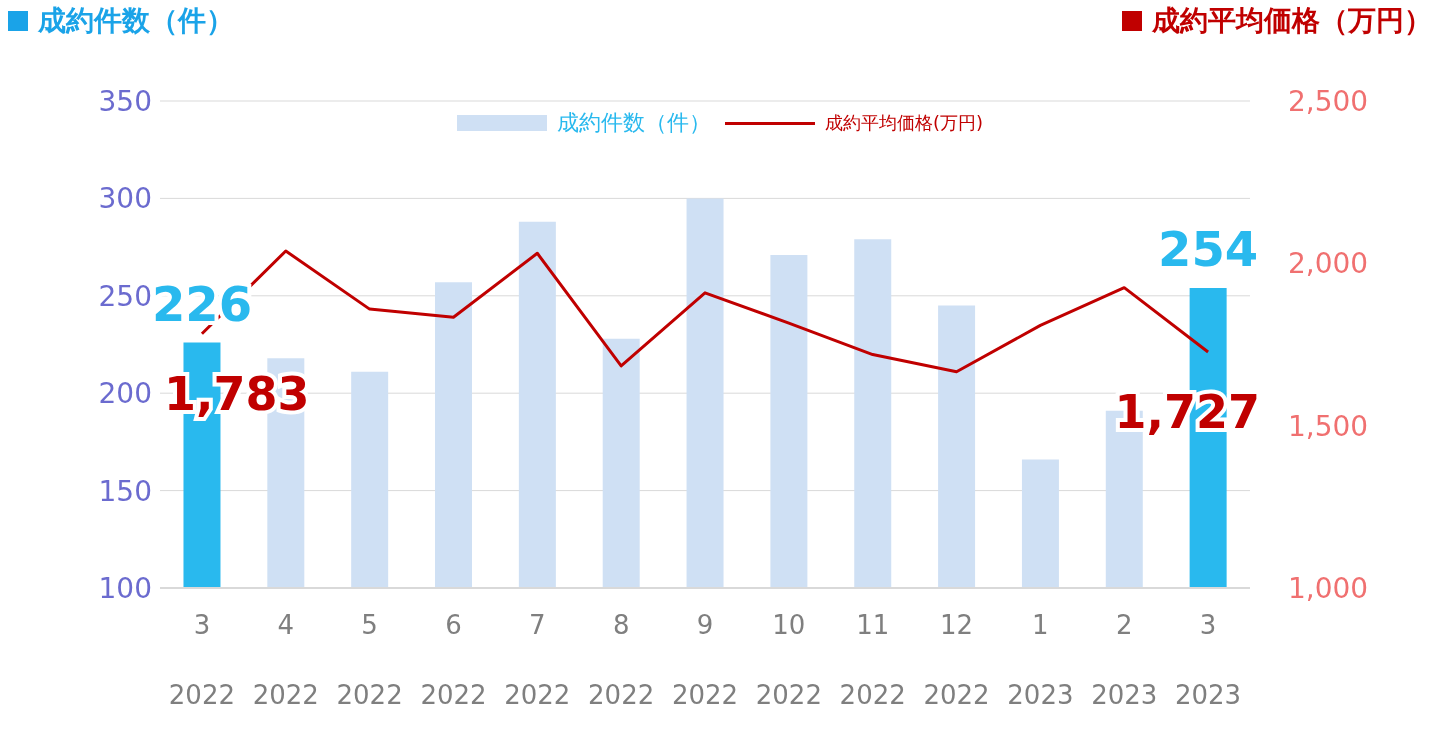  What do you see at coordinates (537, 660) in the screenshot?
I see `category-label: 7 2022` at bounding box center [537, 660].